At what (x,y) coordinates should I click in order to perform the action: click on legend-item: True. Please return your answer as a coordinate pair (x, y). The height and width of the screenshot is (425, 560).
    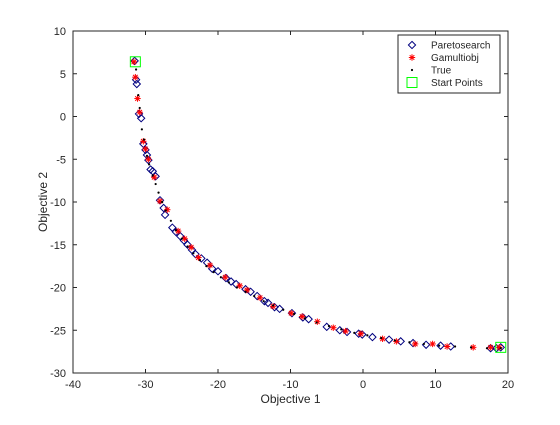
    Looking at the image, I should click on (431, 71).